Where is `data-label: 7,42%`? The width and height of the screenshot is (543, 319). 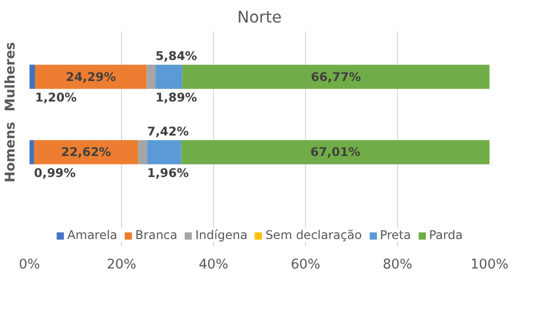 data-label: 7,42% is located at coordinates (168, 131).